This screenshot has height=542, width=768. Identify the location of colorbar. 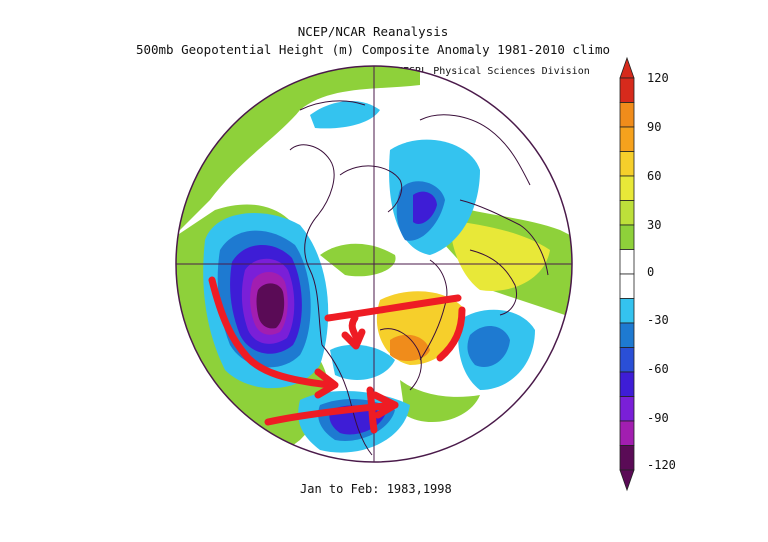
(627, 274).